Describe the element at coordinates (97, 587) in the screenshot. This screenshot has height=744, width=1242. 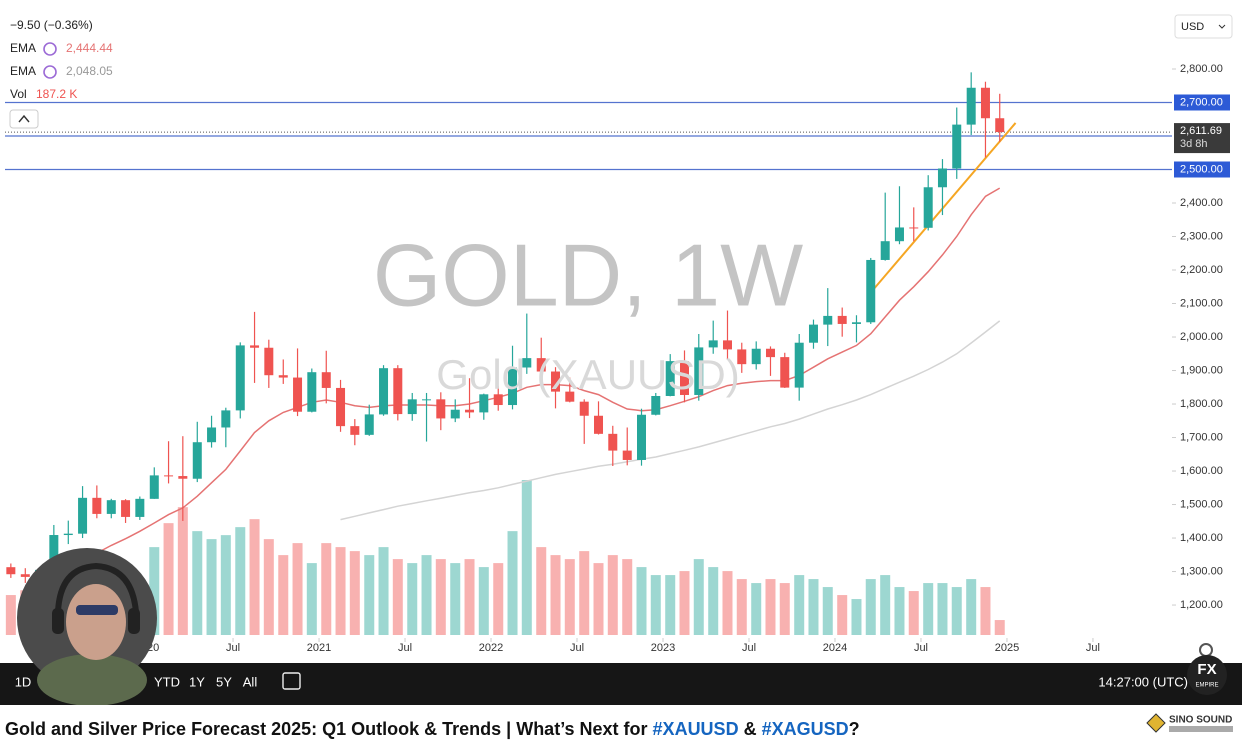
I see `headphones` at that location.